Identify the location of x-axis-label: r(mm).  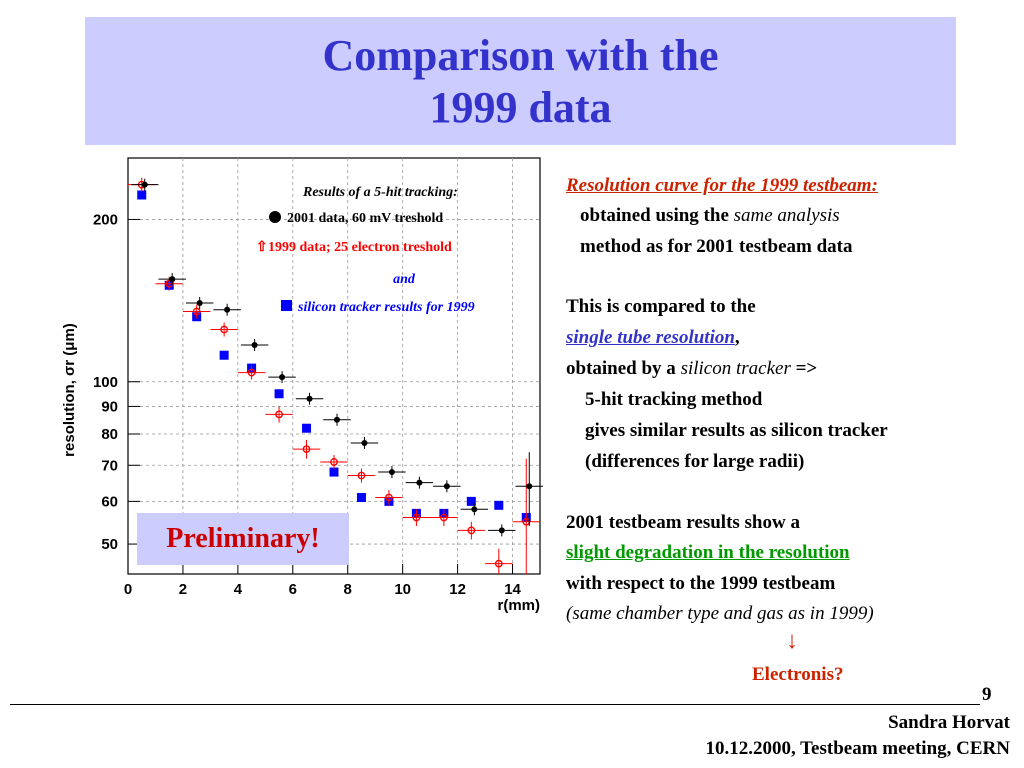
(518, 605).